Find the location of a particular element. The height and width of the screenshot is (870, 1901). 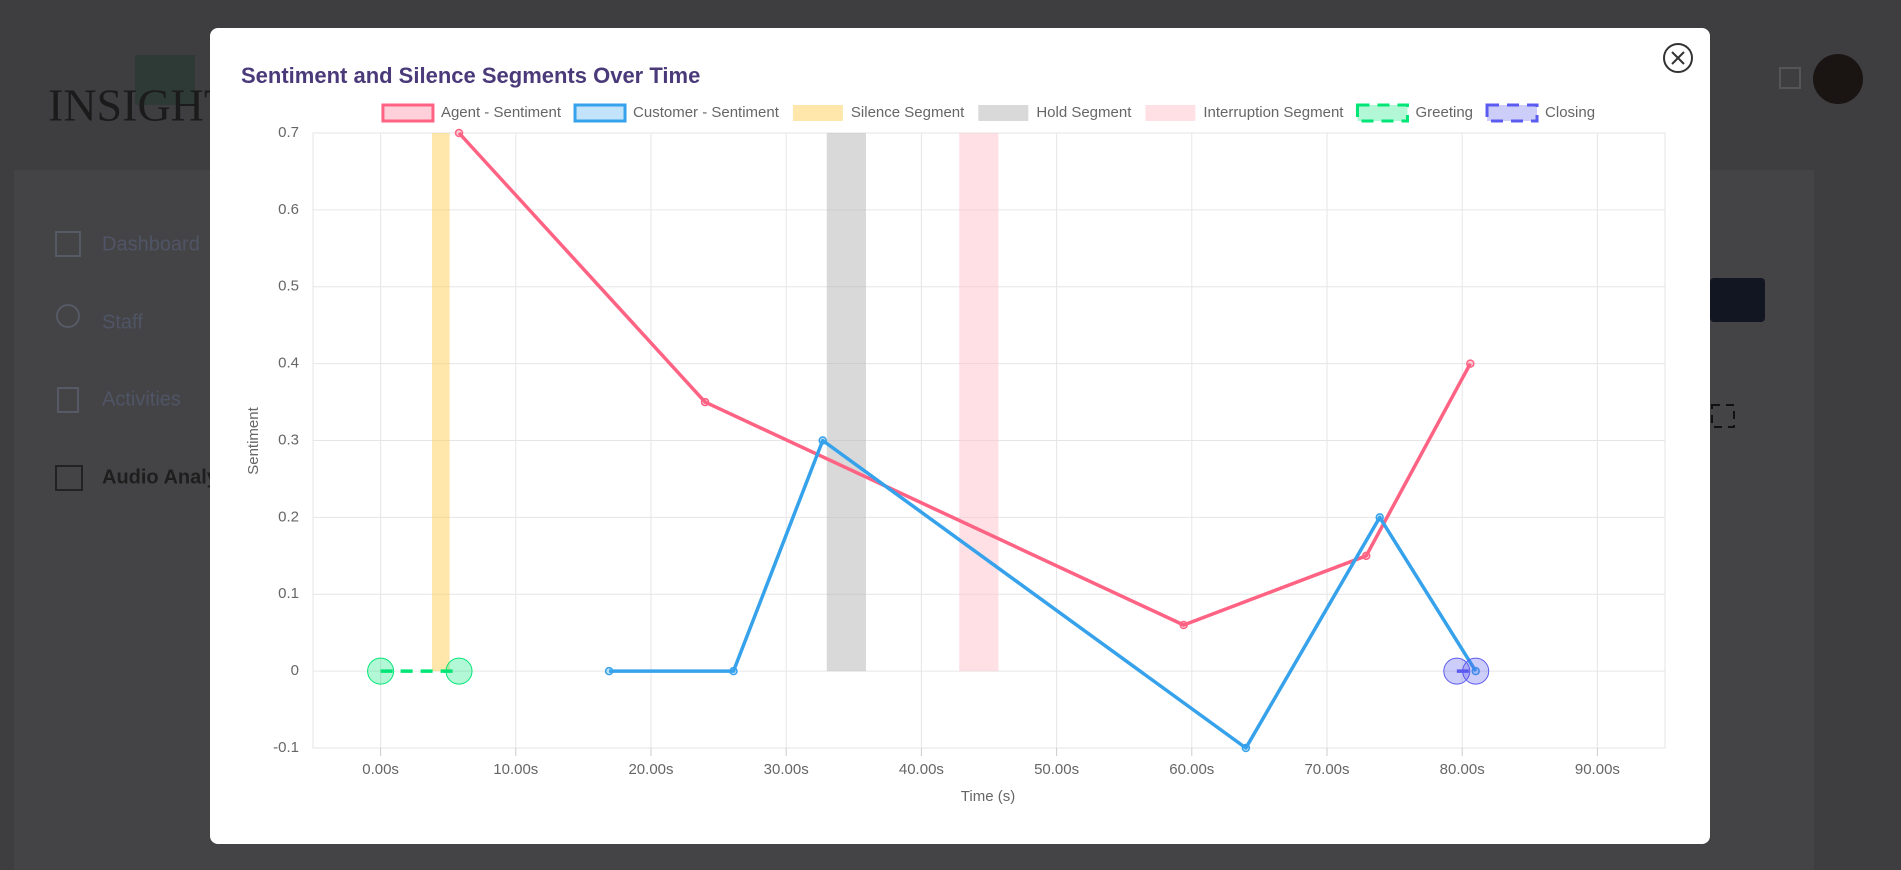

y-tick-label: 0.2 is located at coordinates (288, 516).